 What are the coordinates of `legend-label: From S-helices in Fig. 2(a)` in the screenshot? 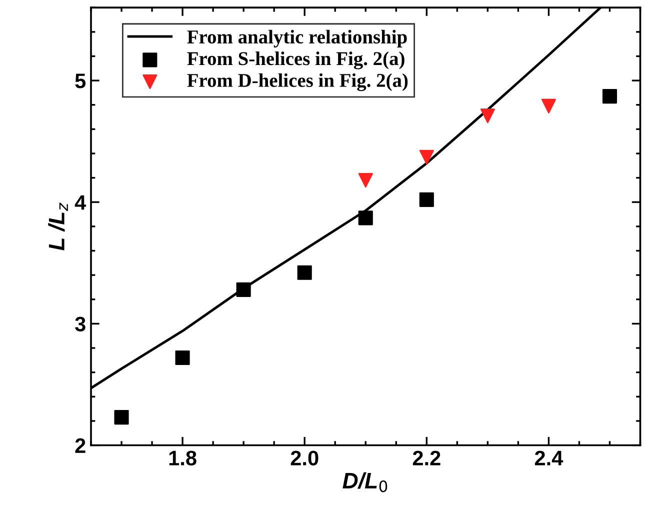 It's located at (295, 61).